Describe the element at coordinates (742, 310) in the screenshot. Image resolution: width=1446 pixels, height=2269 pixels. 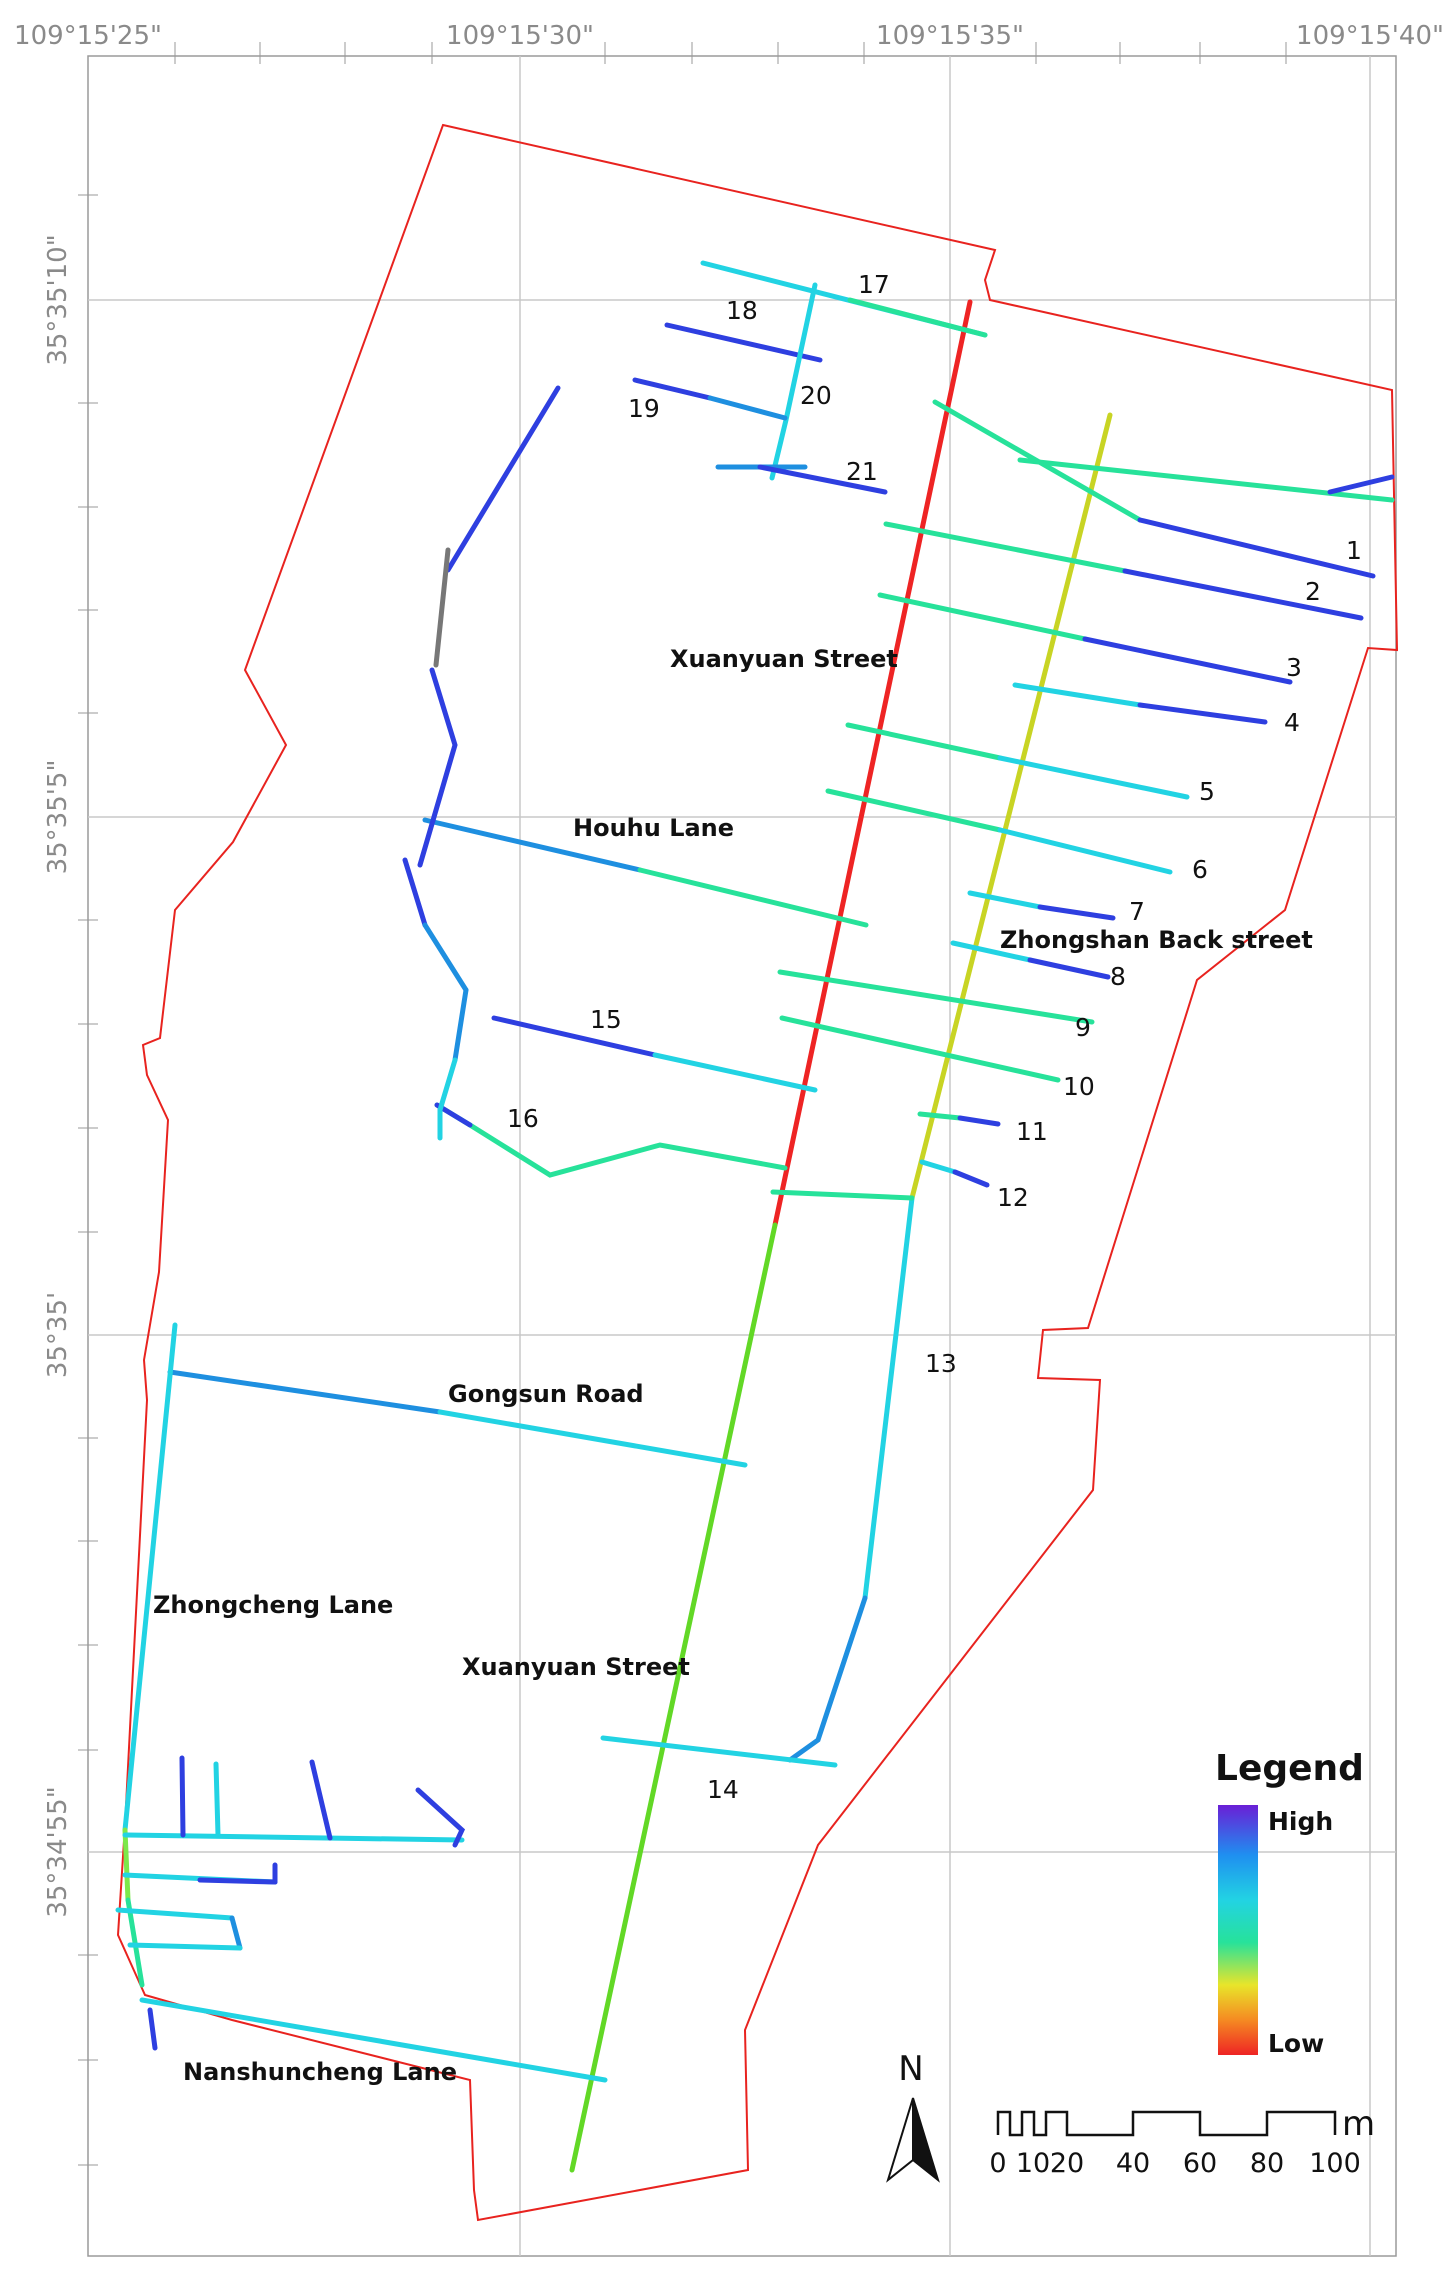
I see `segment-number: 18` at that location.